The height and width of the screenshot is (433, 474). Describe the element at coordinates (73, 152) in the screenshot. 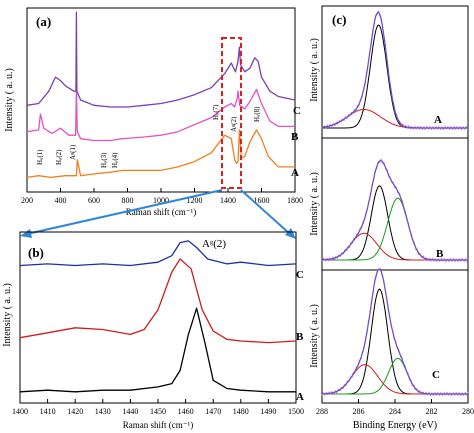

I see `annotation-ag1: Aᵍ(1)` at that location.